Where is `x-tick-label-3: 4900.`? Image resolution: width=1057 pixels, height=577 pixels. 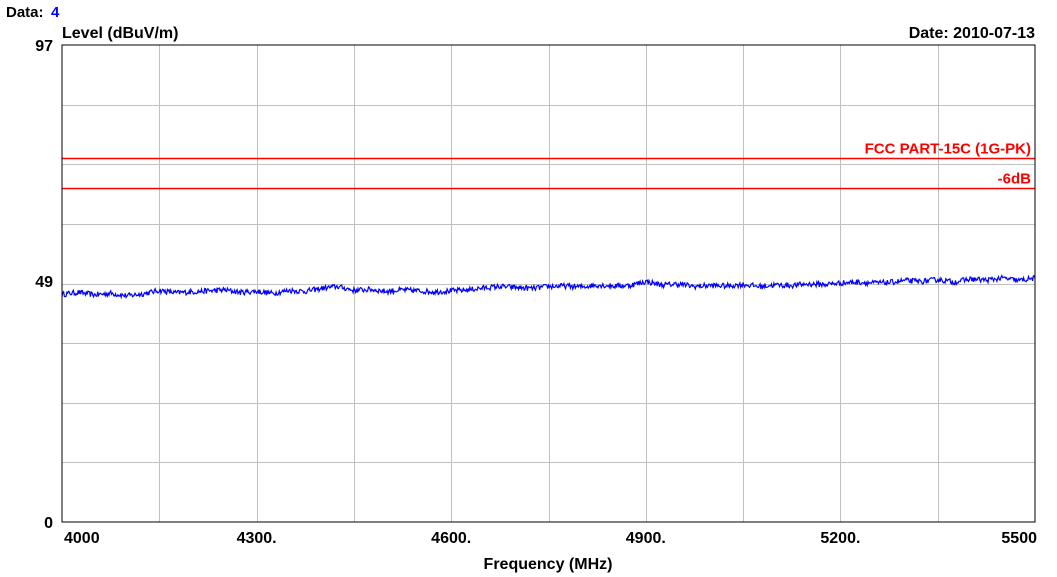 x-tick-label-3: 4900. is located at coordinates (646, 538).